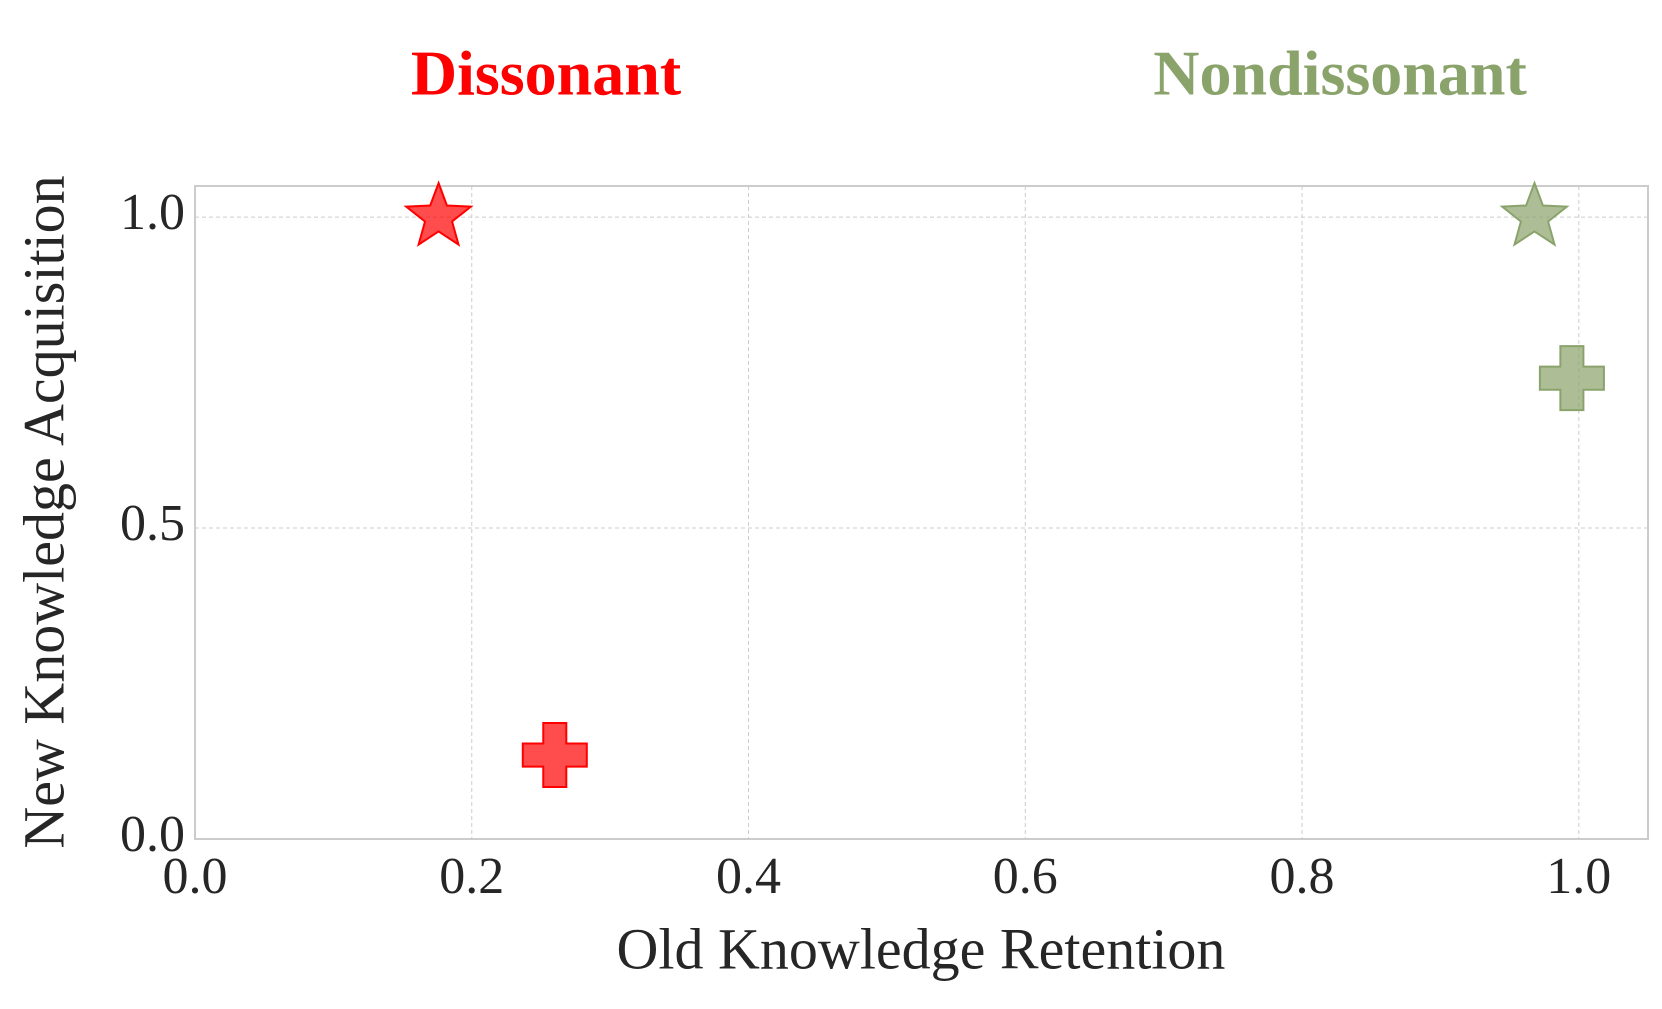  Describe the element at coordinates (471, 876) in the screenshot. I see `x-tick-label: 0.2` at that location.